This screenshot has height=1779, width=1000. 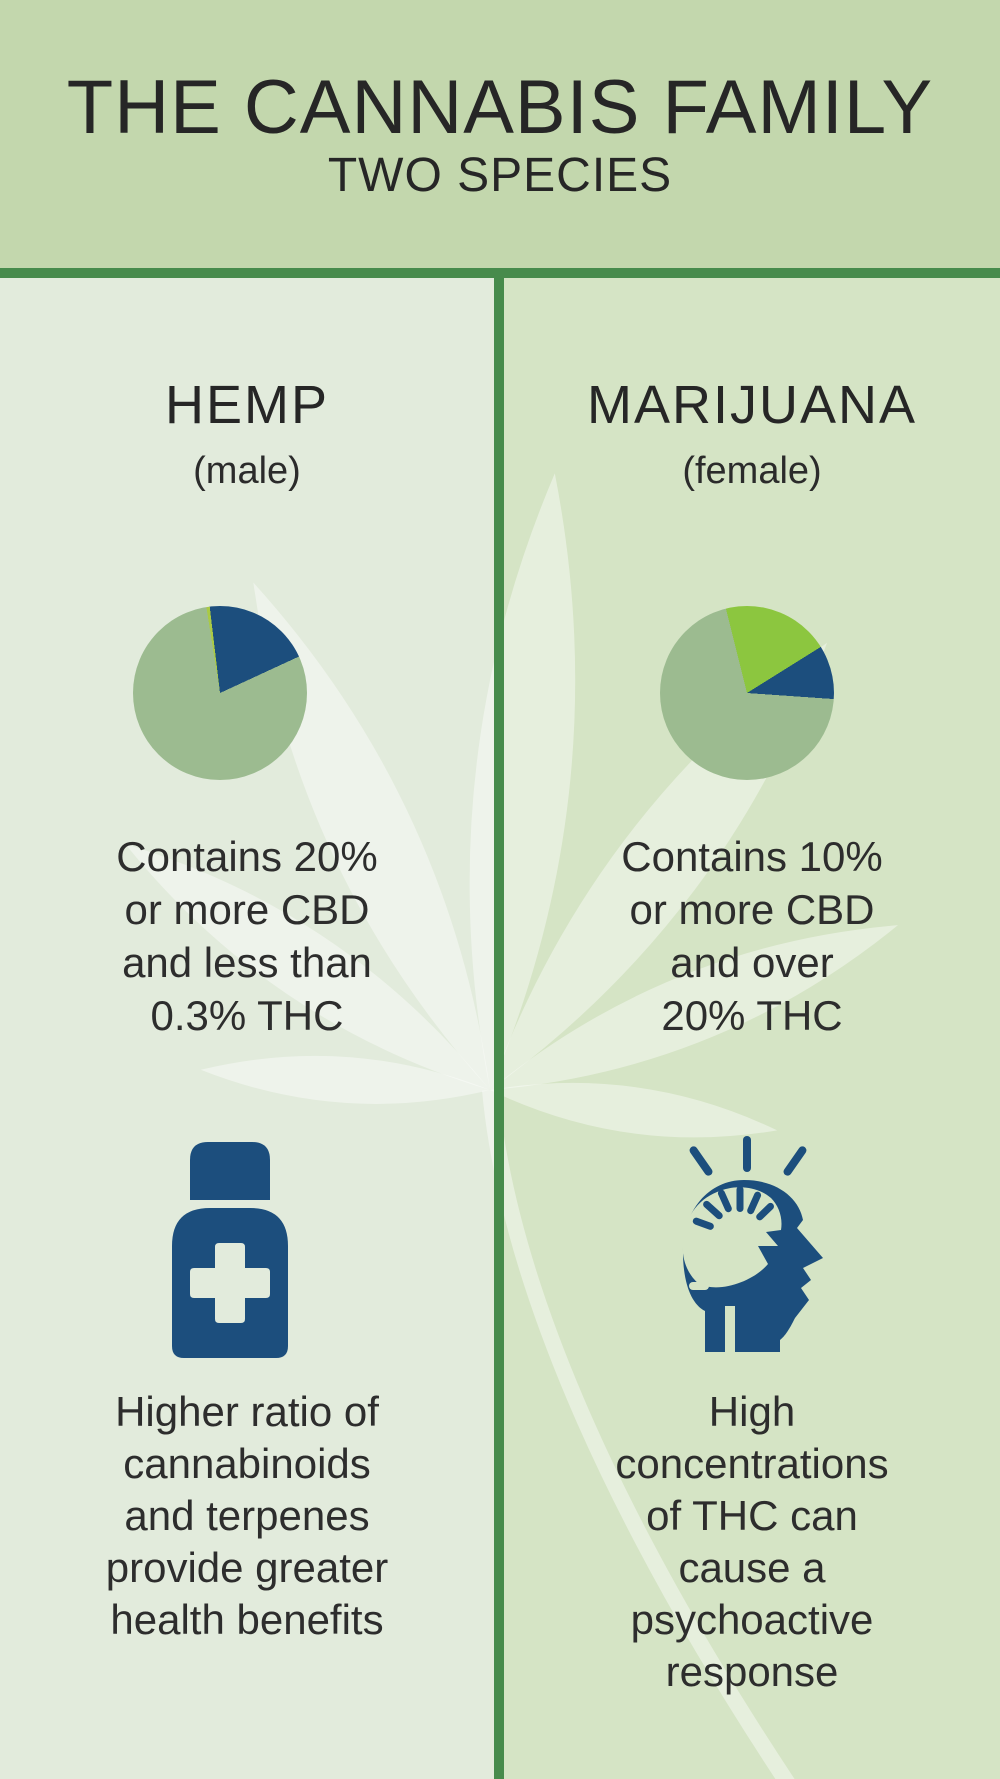 I want to click on hemp-heading: HEMP, so click(x=246, y=405).